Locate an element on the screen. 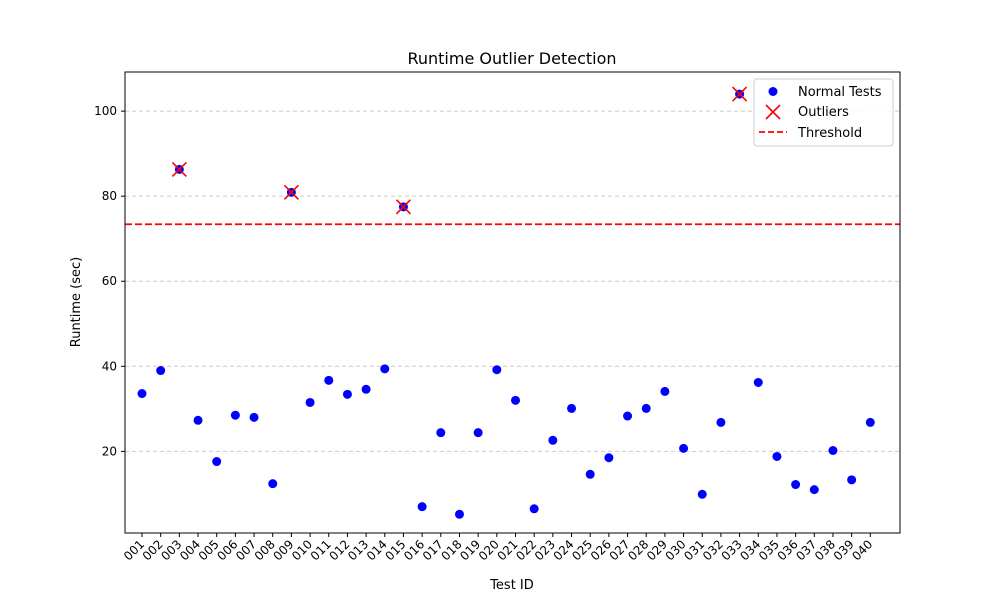 The image size is (1000, 600). x-tick-label: 040 is located at coordinates (862, 550).